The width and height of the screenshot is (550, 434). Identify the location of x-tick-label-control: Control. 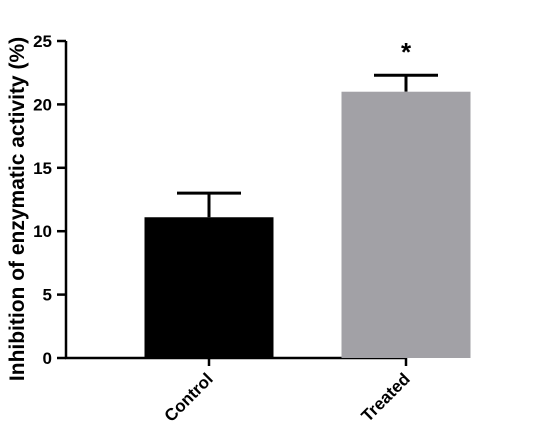
(189, 397).